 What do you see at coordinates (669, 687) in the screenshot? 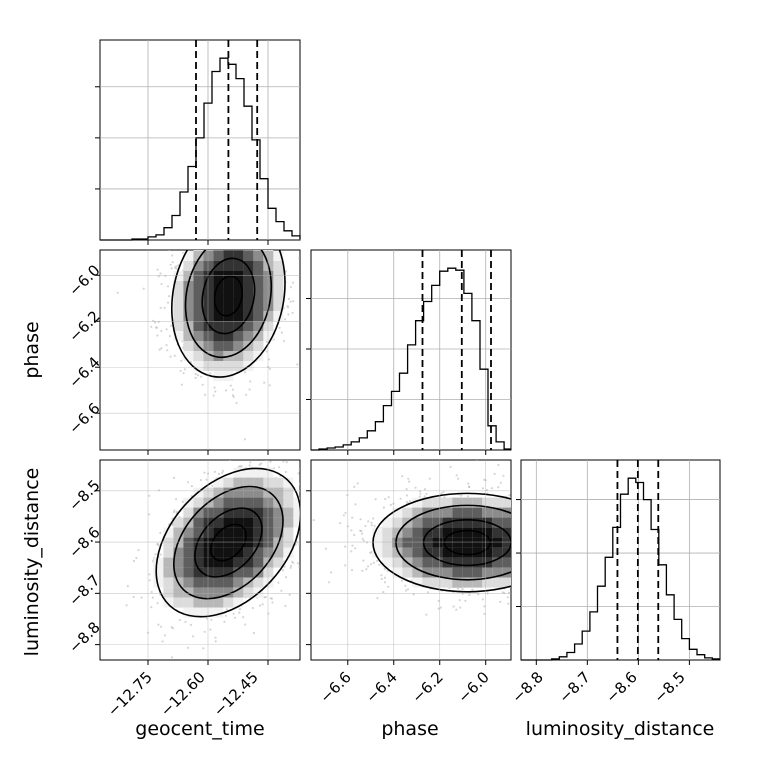
I see `tick-label-luminosity-distance-x-4: −8.5` at bounding box center [669, 687].